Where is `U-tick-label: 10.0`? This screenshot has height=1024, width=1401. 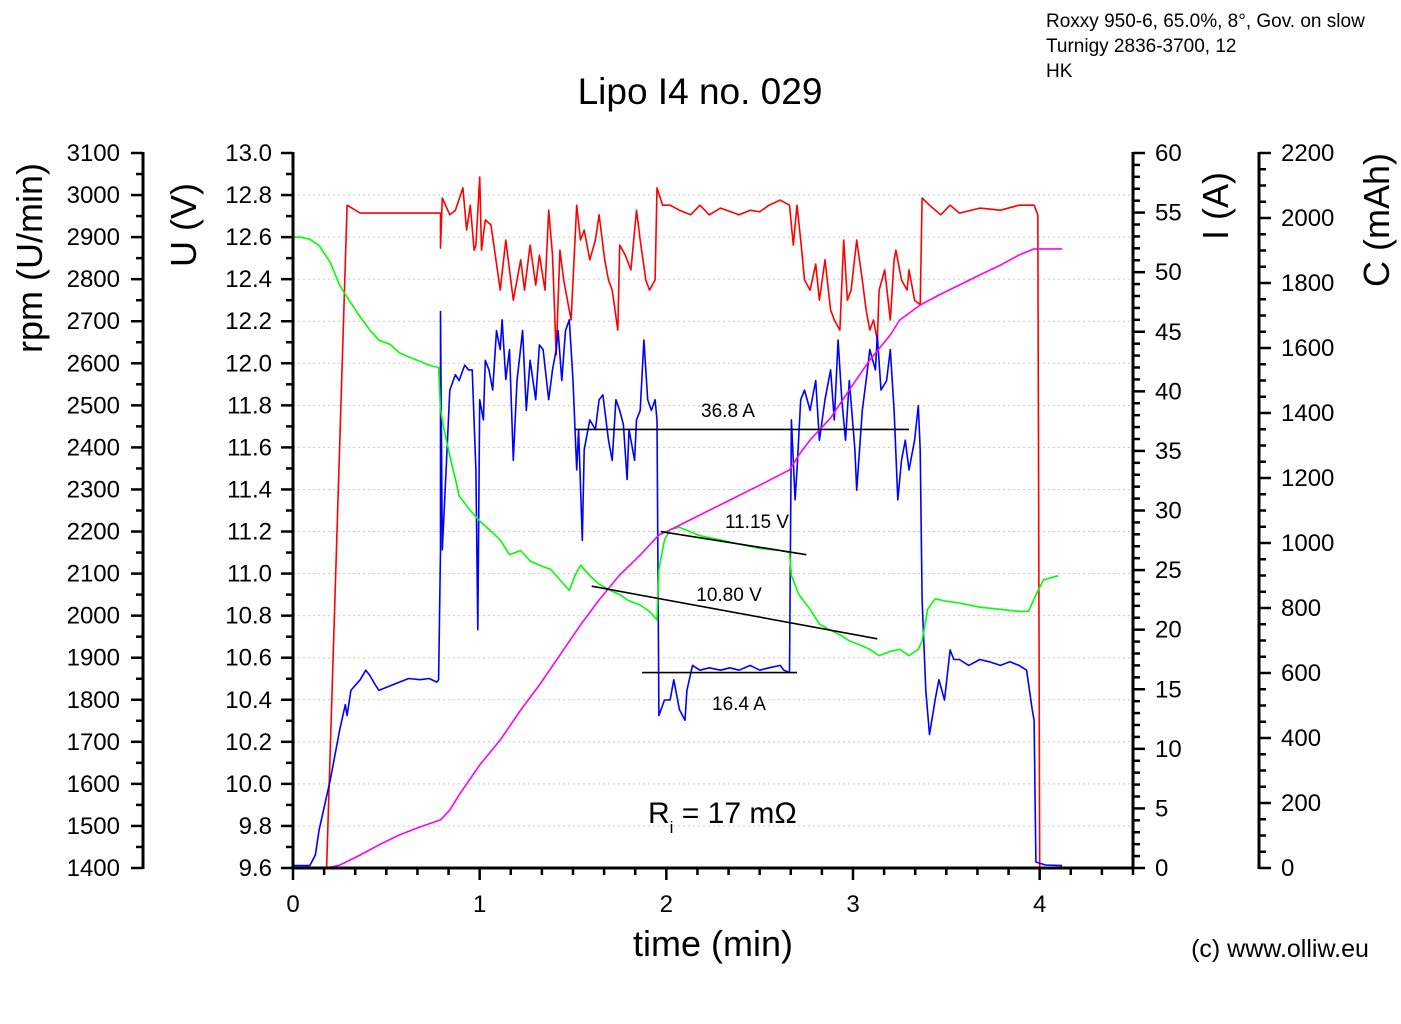
U-tick-label: 10.0 is located at coordinates (248, 784).